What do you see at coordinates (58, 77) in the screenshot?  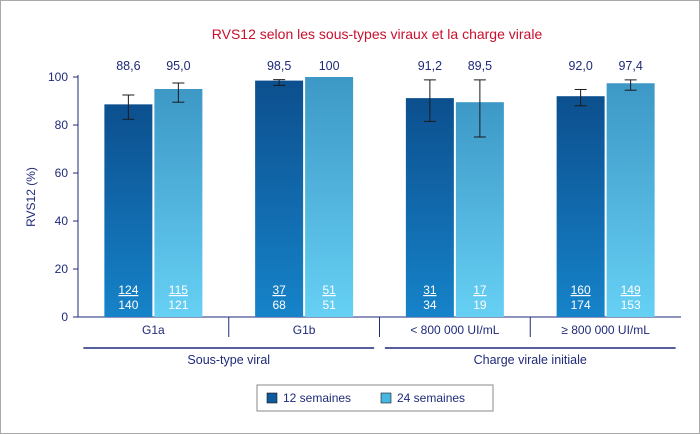 I see `y-tick-label: 100` at bounding box center [58, 77].